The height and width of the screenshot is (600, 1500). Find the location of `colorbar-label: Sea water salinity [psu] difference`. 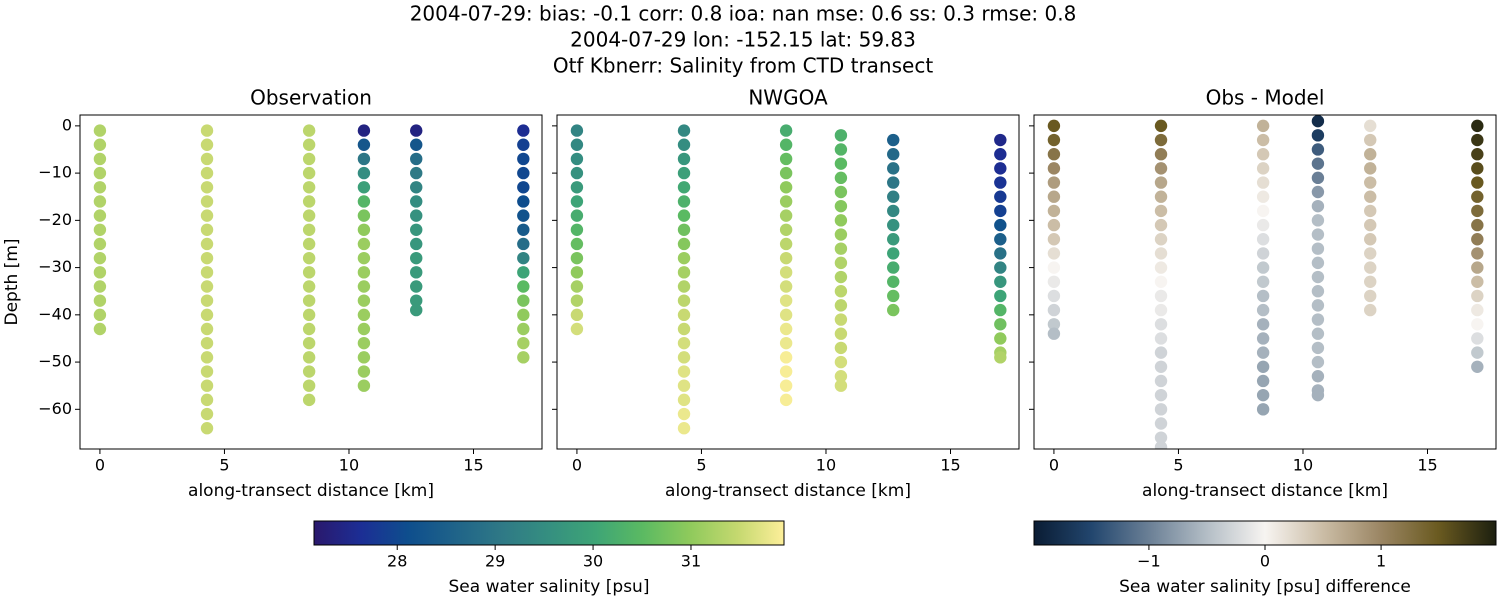

colorbar-label: Sea water salinity [psu] difference is located at coordinates (1265, 587).